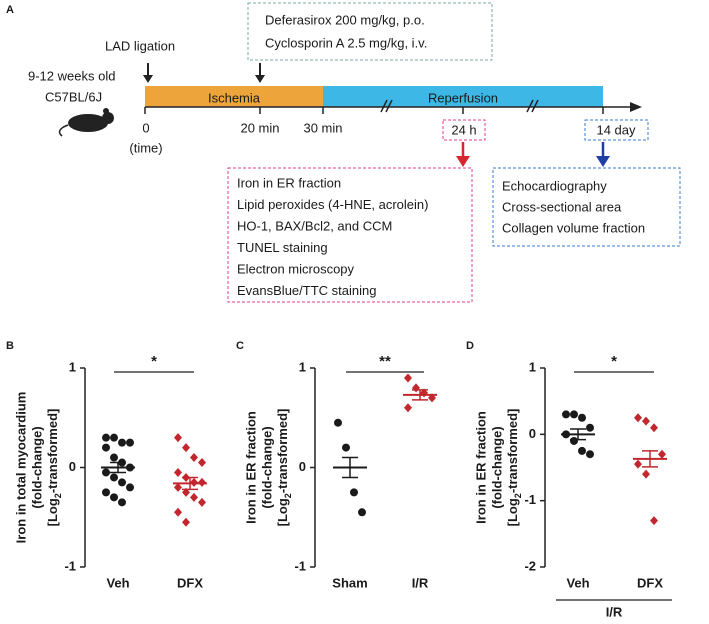 Image resolution: width=709 pixels, height=624 pixels. What do you see at coordinates (463, 97) in the screenshot?
I see `phase-label: Reperfusion` at bounding box center [463, 97].